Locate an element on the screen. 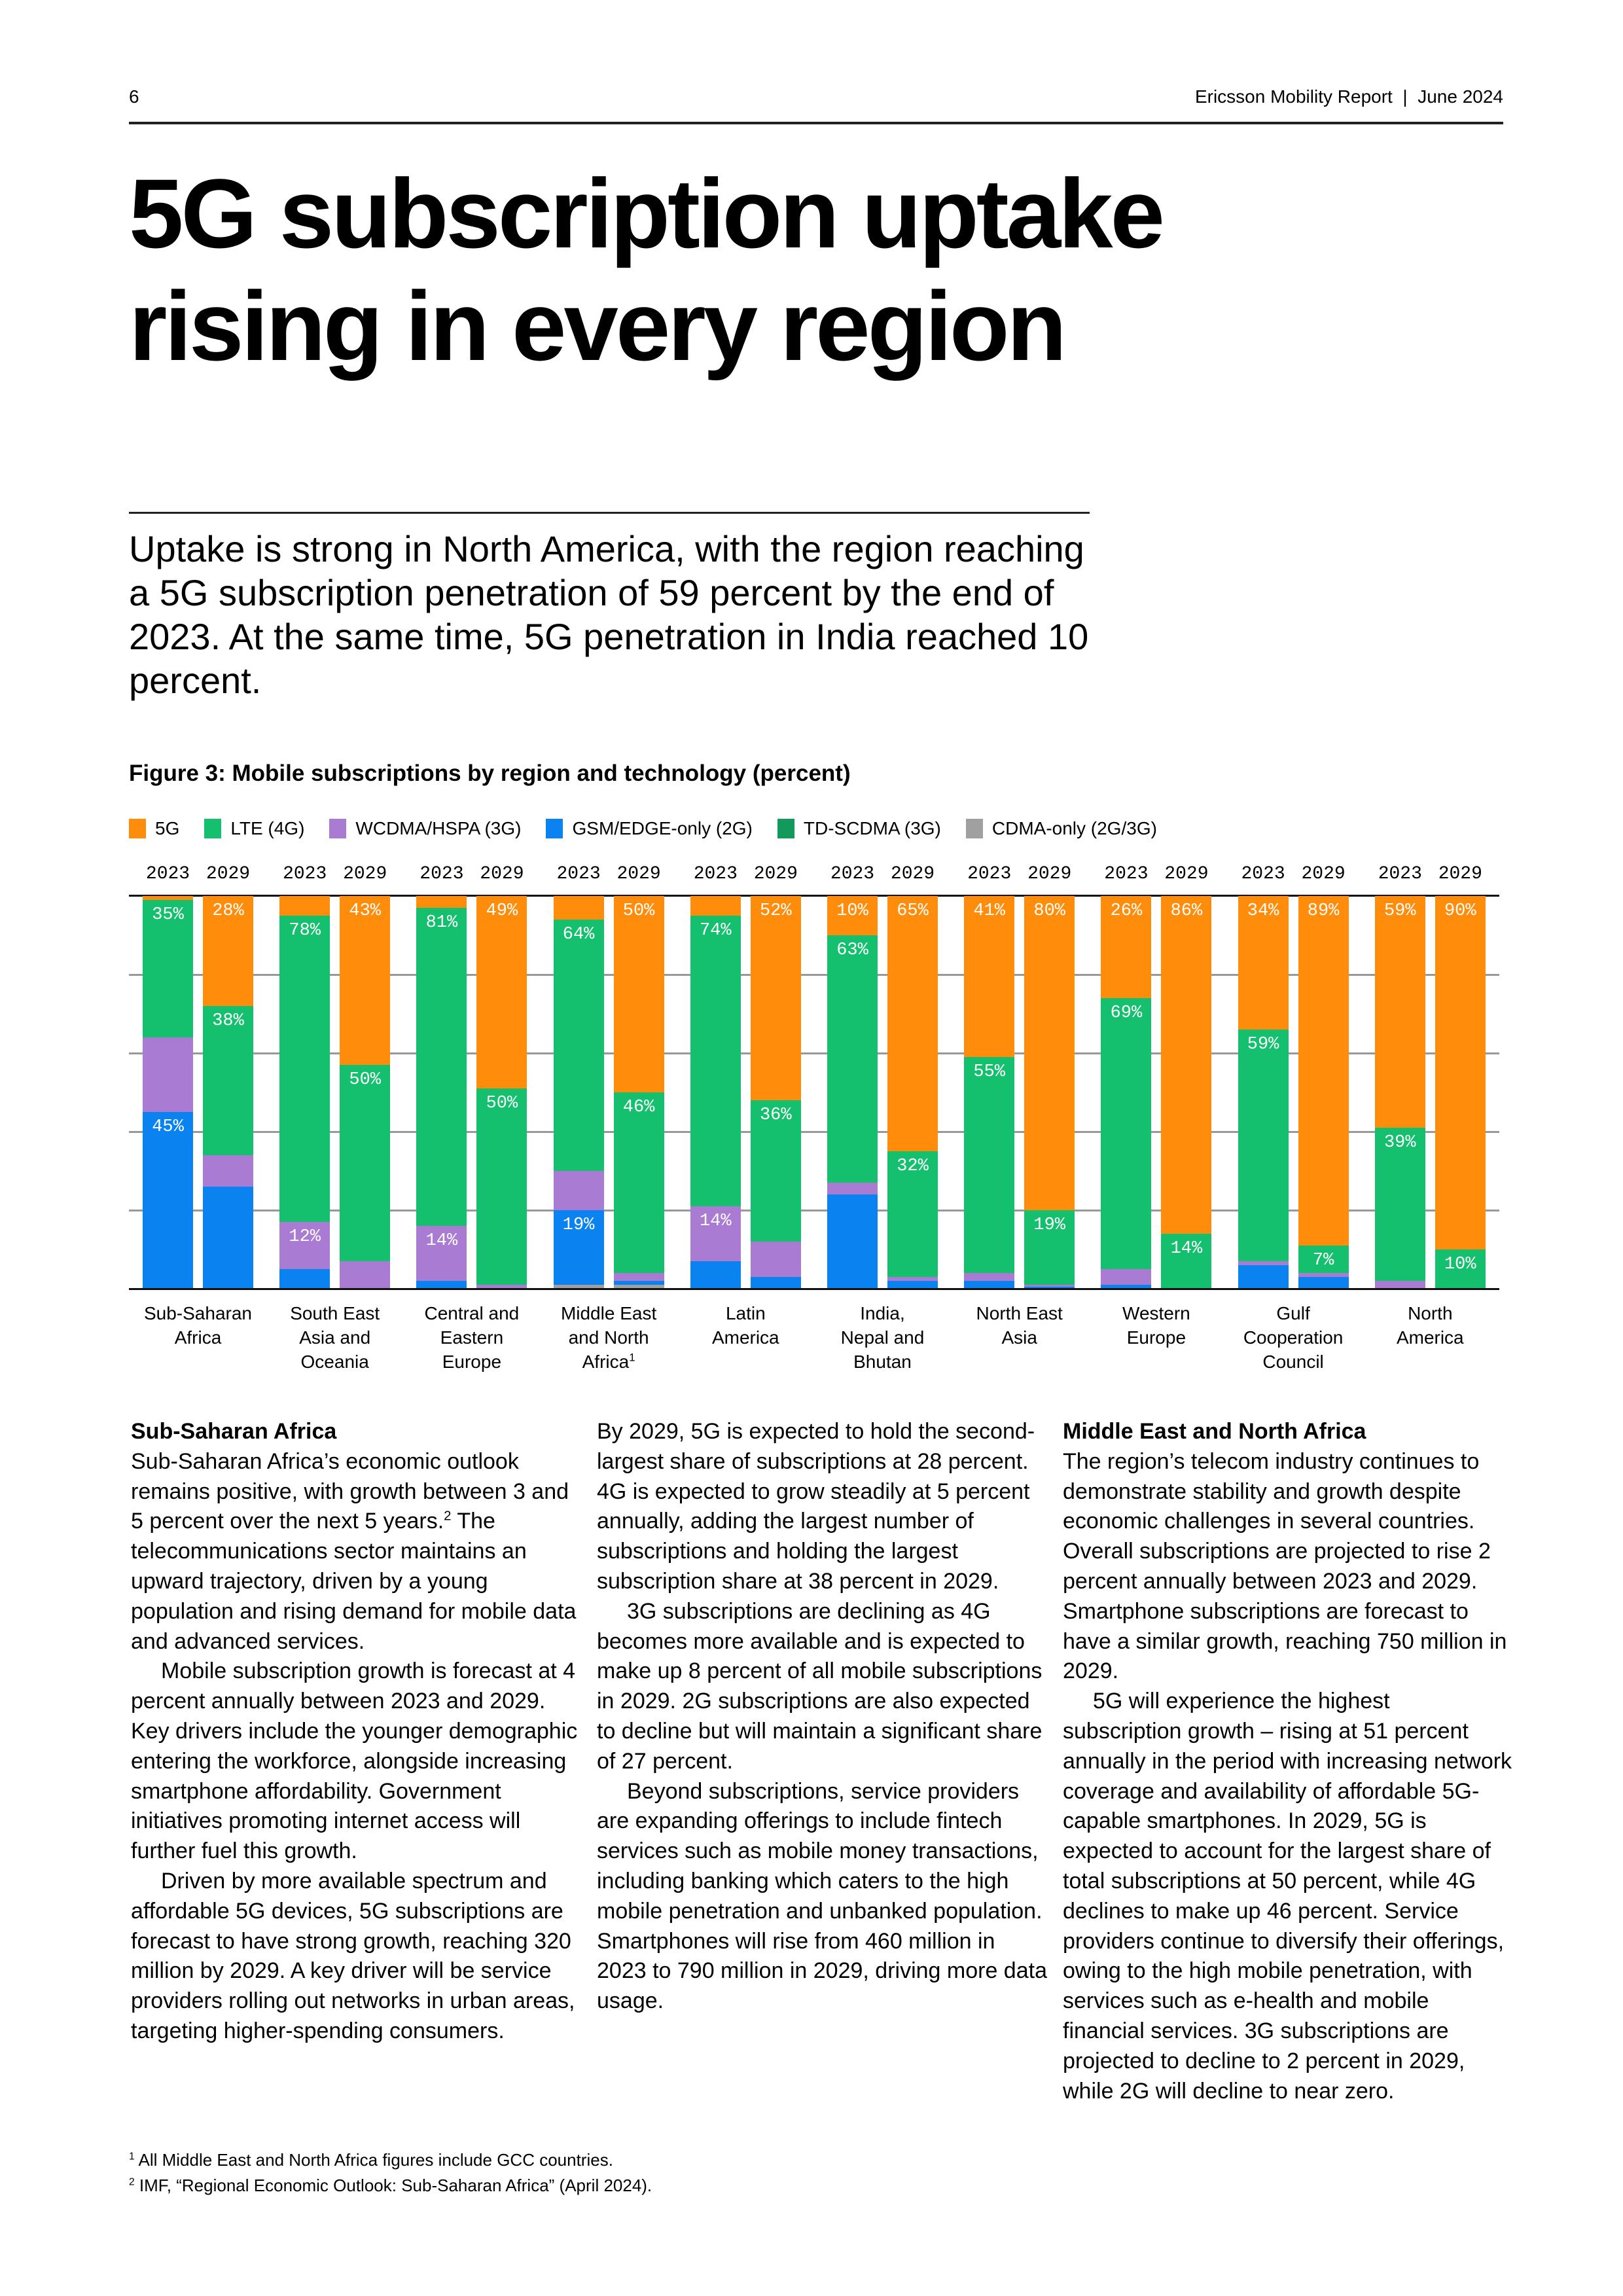 This screenshot has width=1623, height=2296. data-label: 41% is located at coordinates (989, 911).